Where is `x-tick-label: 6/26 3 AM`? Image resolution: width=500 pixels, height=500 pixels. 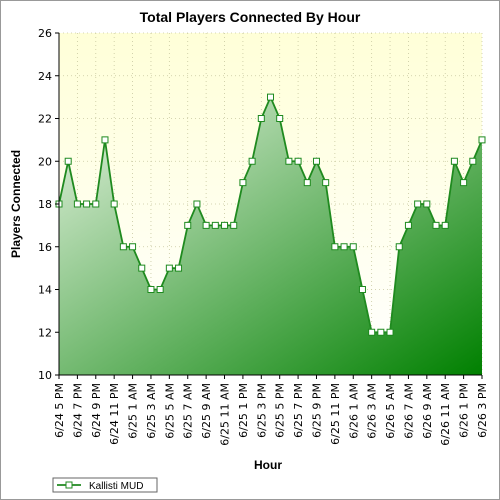 x-tick-label: 6/26 3 AM is located at coordinates (372, 411).